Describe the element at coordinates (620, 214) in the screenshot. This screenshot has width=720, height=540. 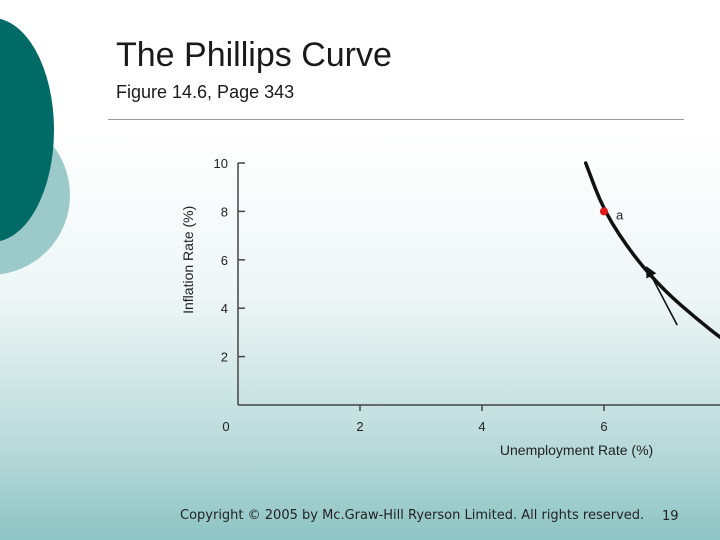
I see `point-label-a: a` at that location.